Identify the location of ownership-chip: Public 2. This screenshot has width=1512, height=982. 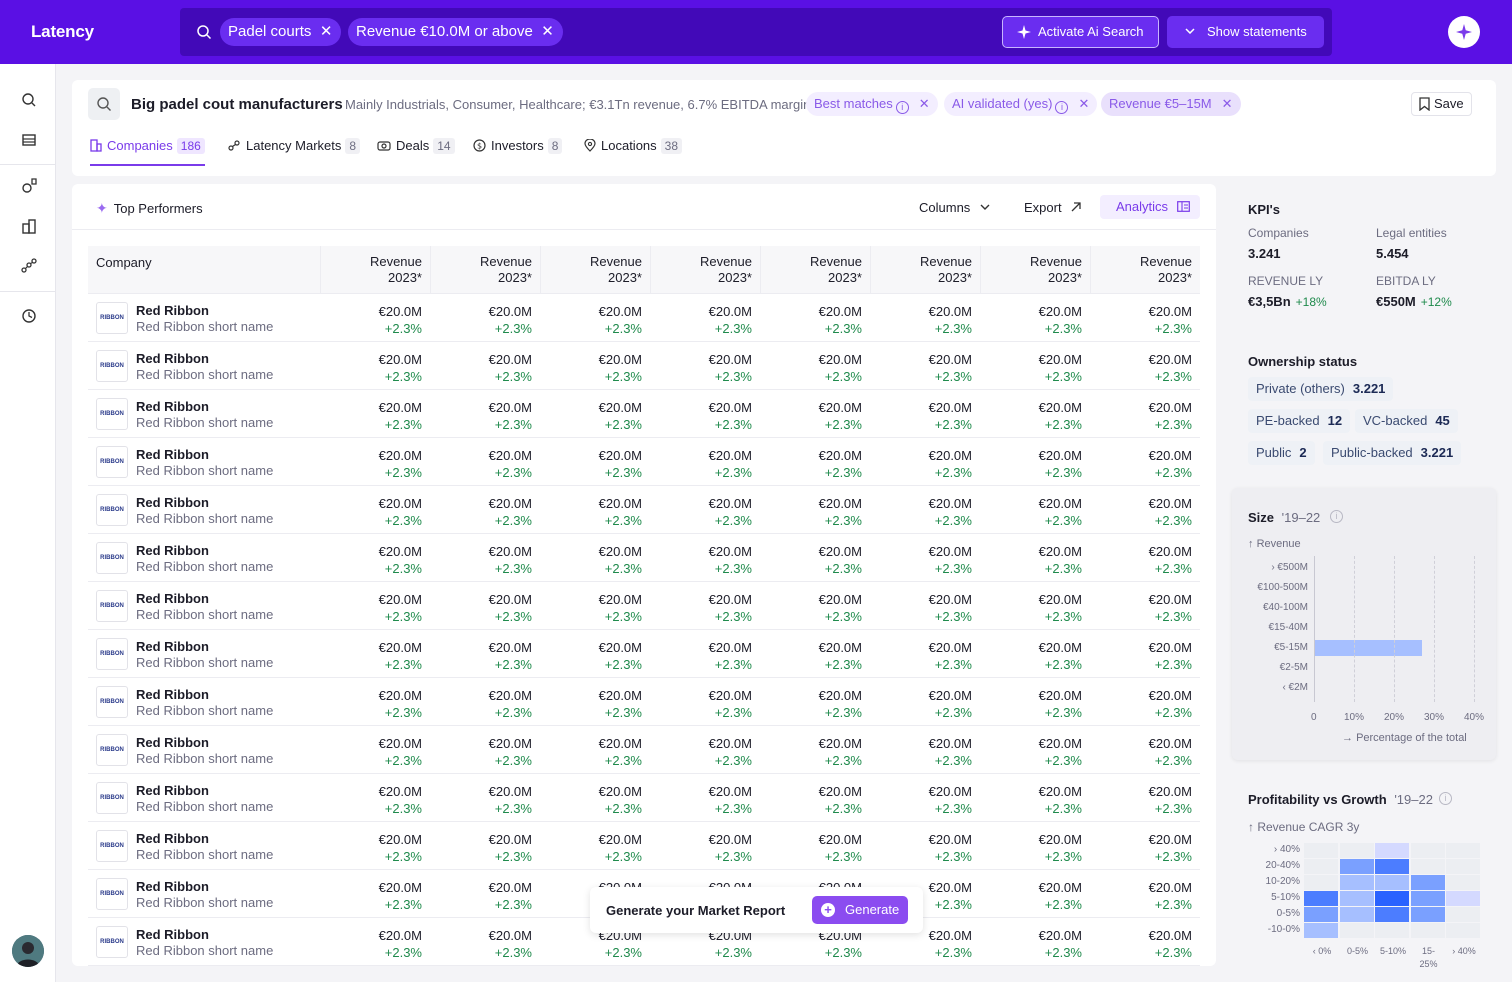
(1281, 453).